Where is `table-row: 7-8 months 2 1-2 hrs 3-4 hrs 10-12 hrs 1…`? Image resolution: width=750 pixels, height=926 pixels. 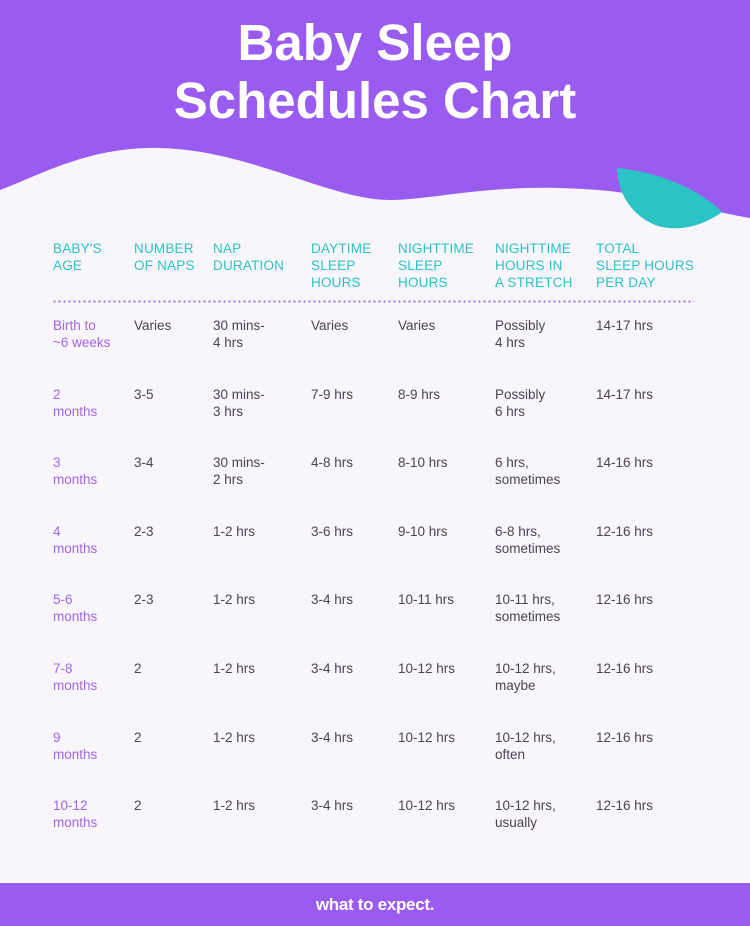 table-row: 7-8 months 2 1-2 hrs 3-4 hrs 10-12 hrs 1… is located at coordinates (378, 694).